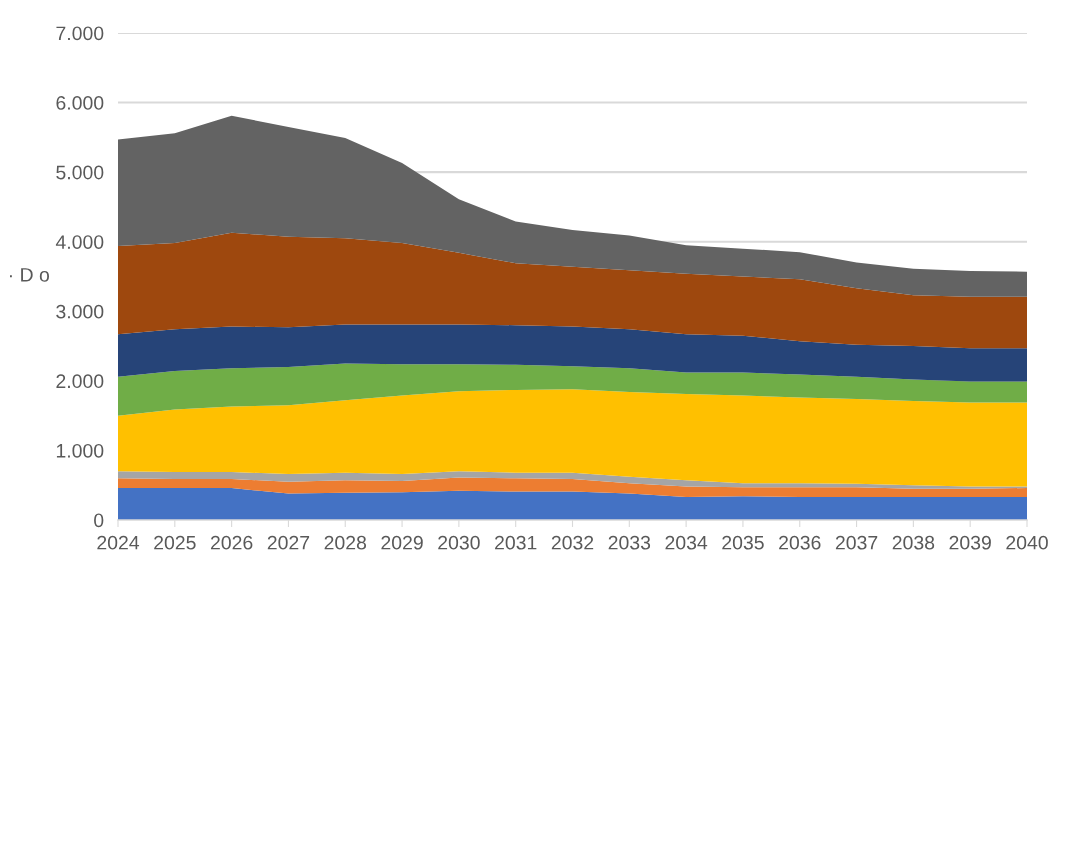 Image resolution: width=1070 pixels, height=852 pixels. What do you see at coordinates (80, 381) in the screenshot?
I see `y-tick-label: 2.000` at bounding box center [80, 381].